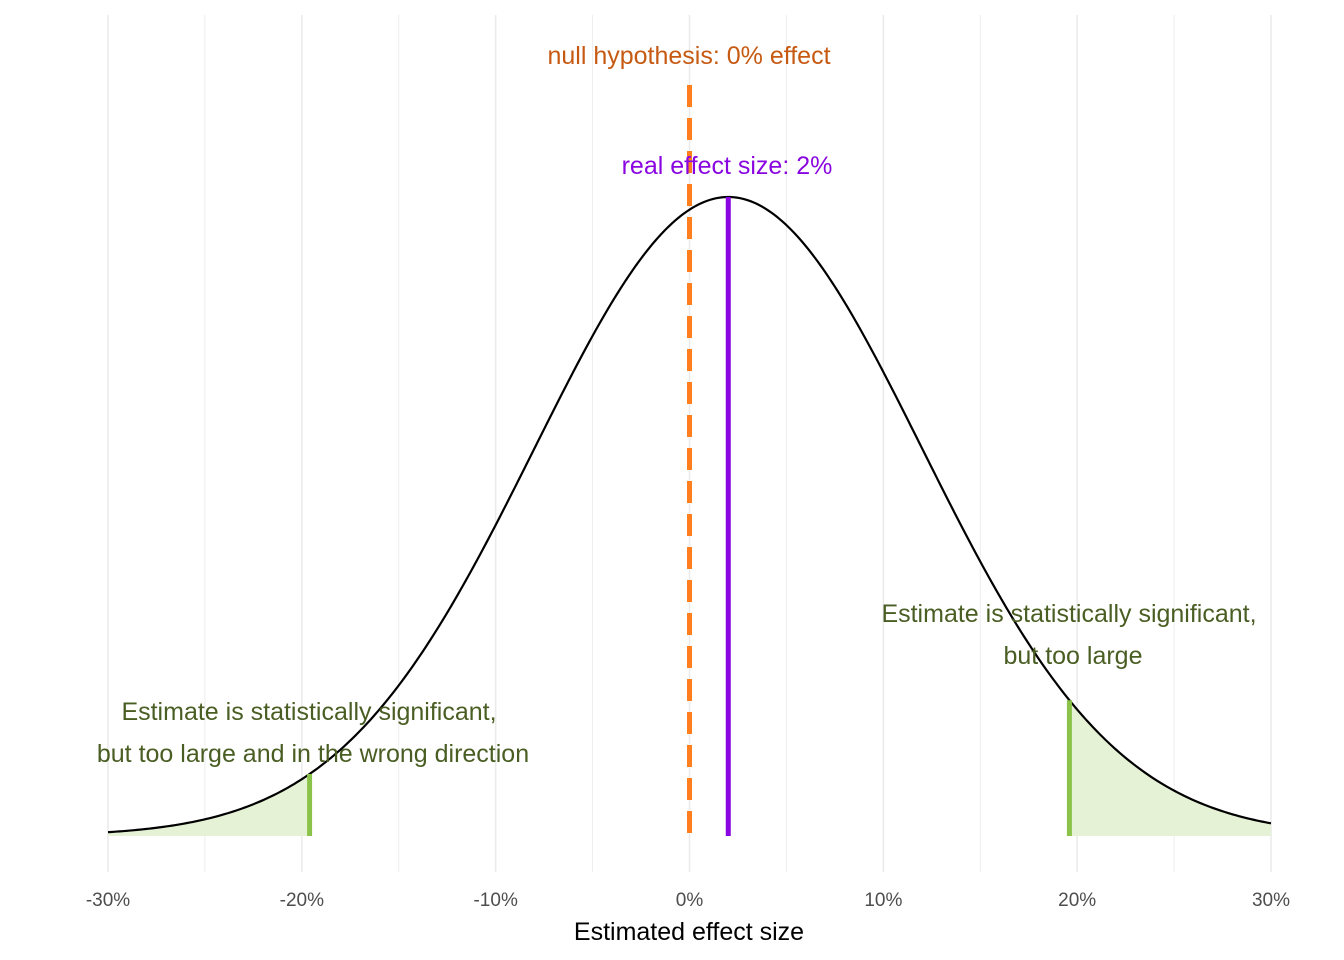 This screenshot has height=960, width=1344. What do you see at coordinates (1068, 614) in the screenshot?
I see `right-region-annotation-line-1: Estimate is statistically significant,` at bounding box center [1068, 614].